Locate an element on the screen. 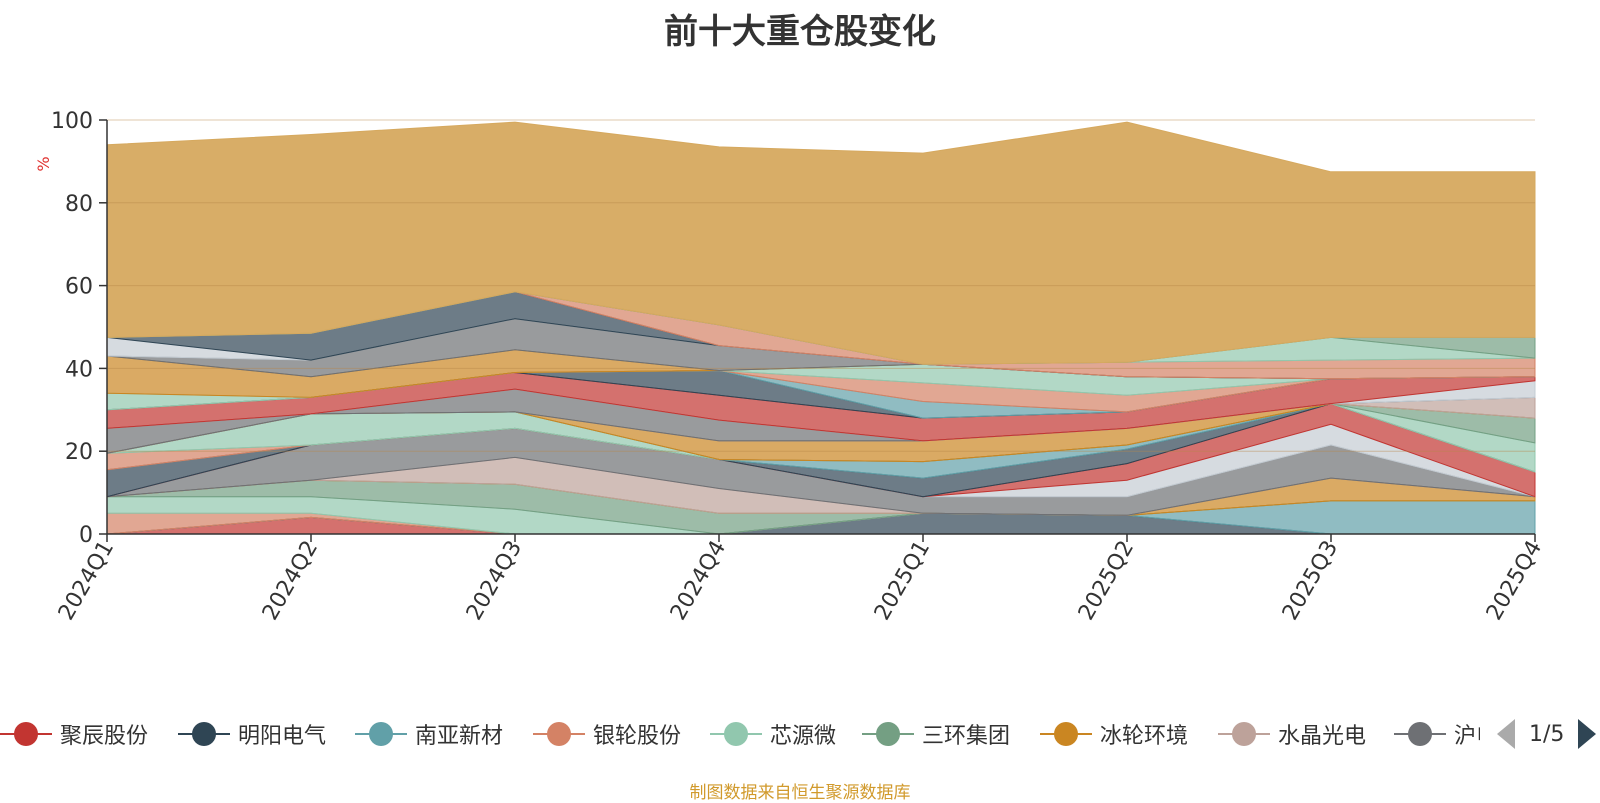 The image size is (1600, 803). legend-page-indicator: 1/5 is located at coordinates (1547, 734).